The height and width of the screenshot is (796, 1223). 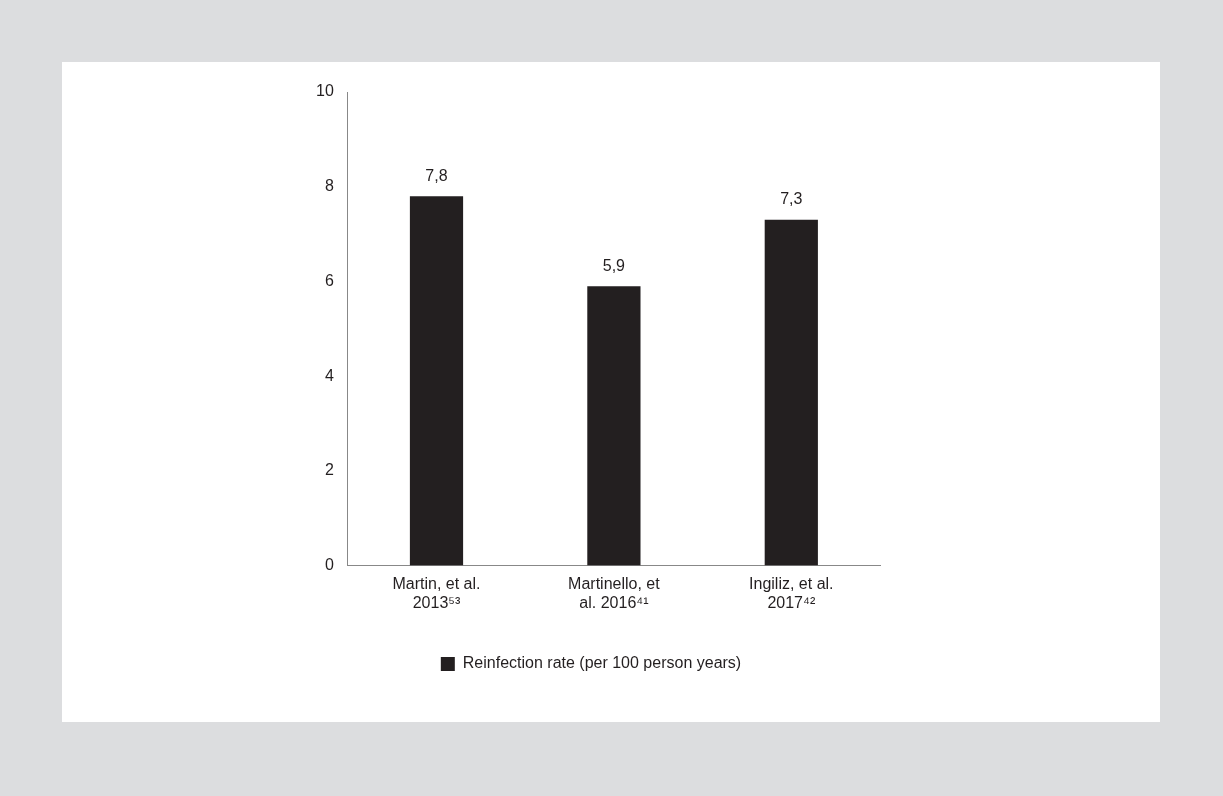 What do you see at coordinates (329, 470) in the screenshot?
I see `y-tick-label: 2` at bounding box center [329, 470].